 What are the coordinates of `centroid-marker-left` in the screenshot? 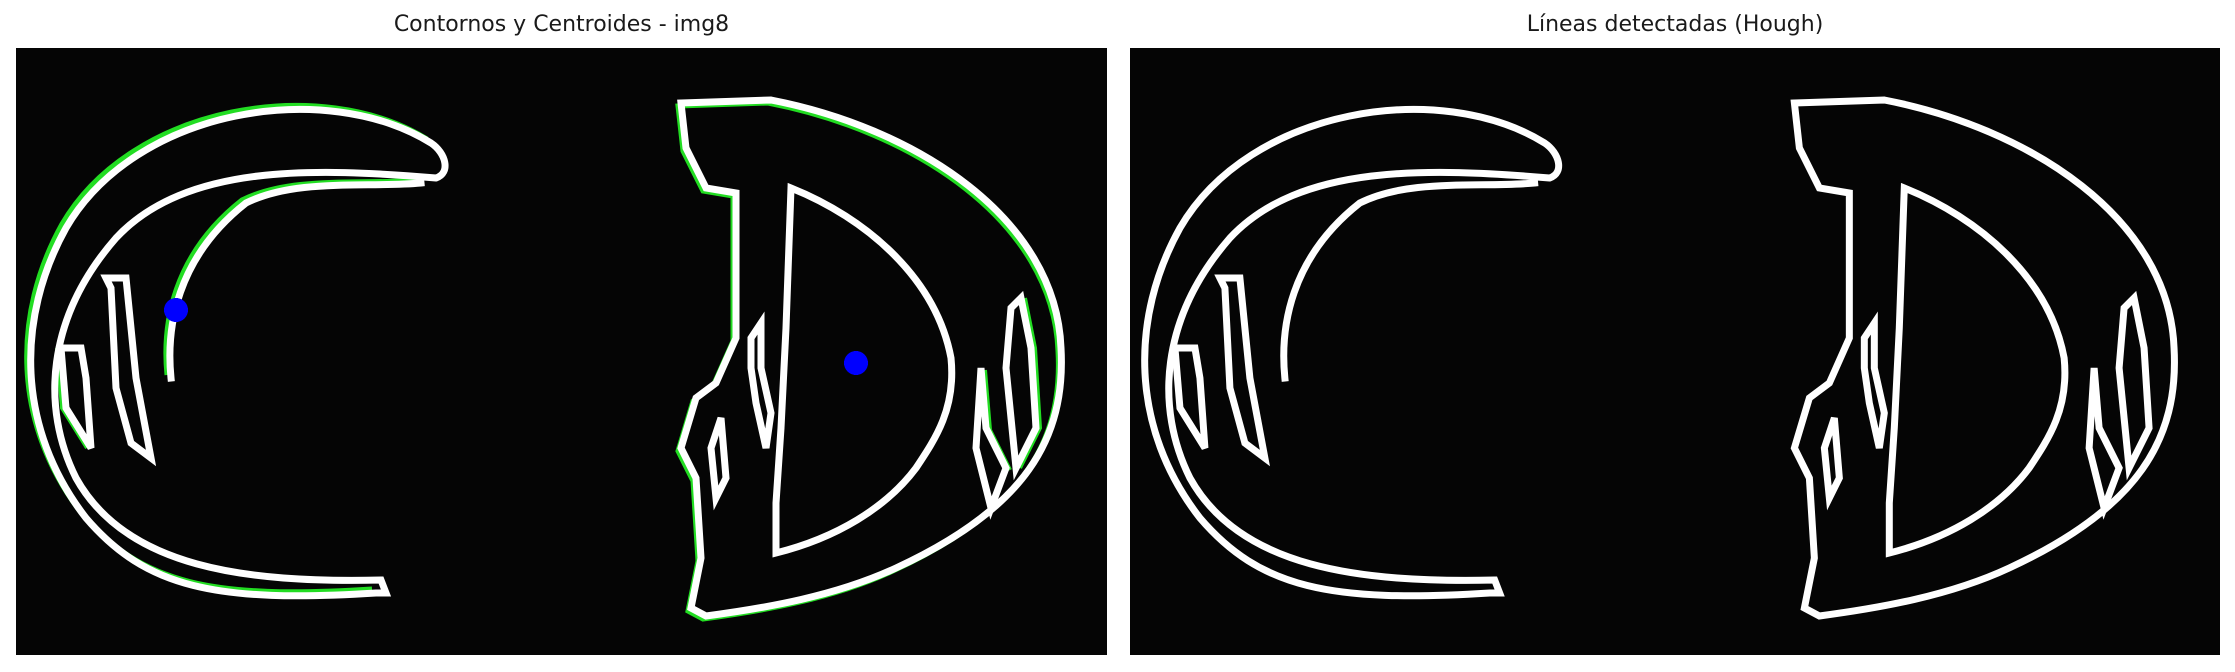 It's located at (176, 310).